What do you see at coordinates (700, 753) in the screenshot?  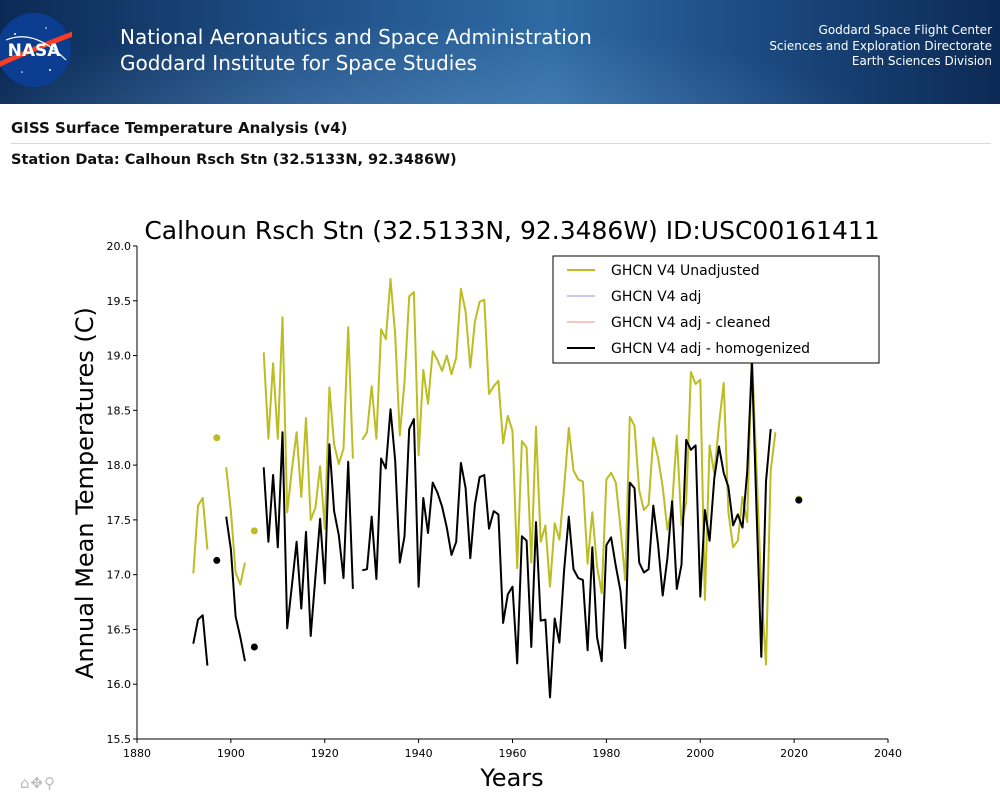 I see `x-tick-label: 2000` at bounding box center [700, 753].